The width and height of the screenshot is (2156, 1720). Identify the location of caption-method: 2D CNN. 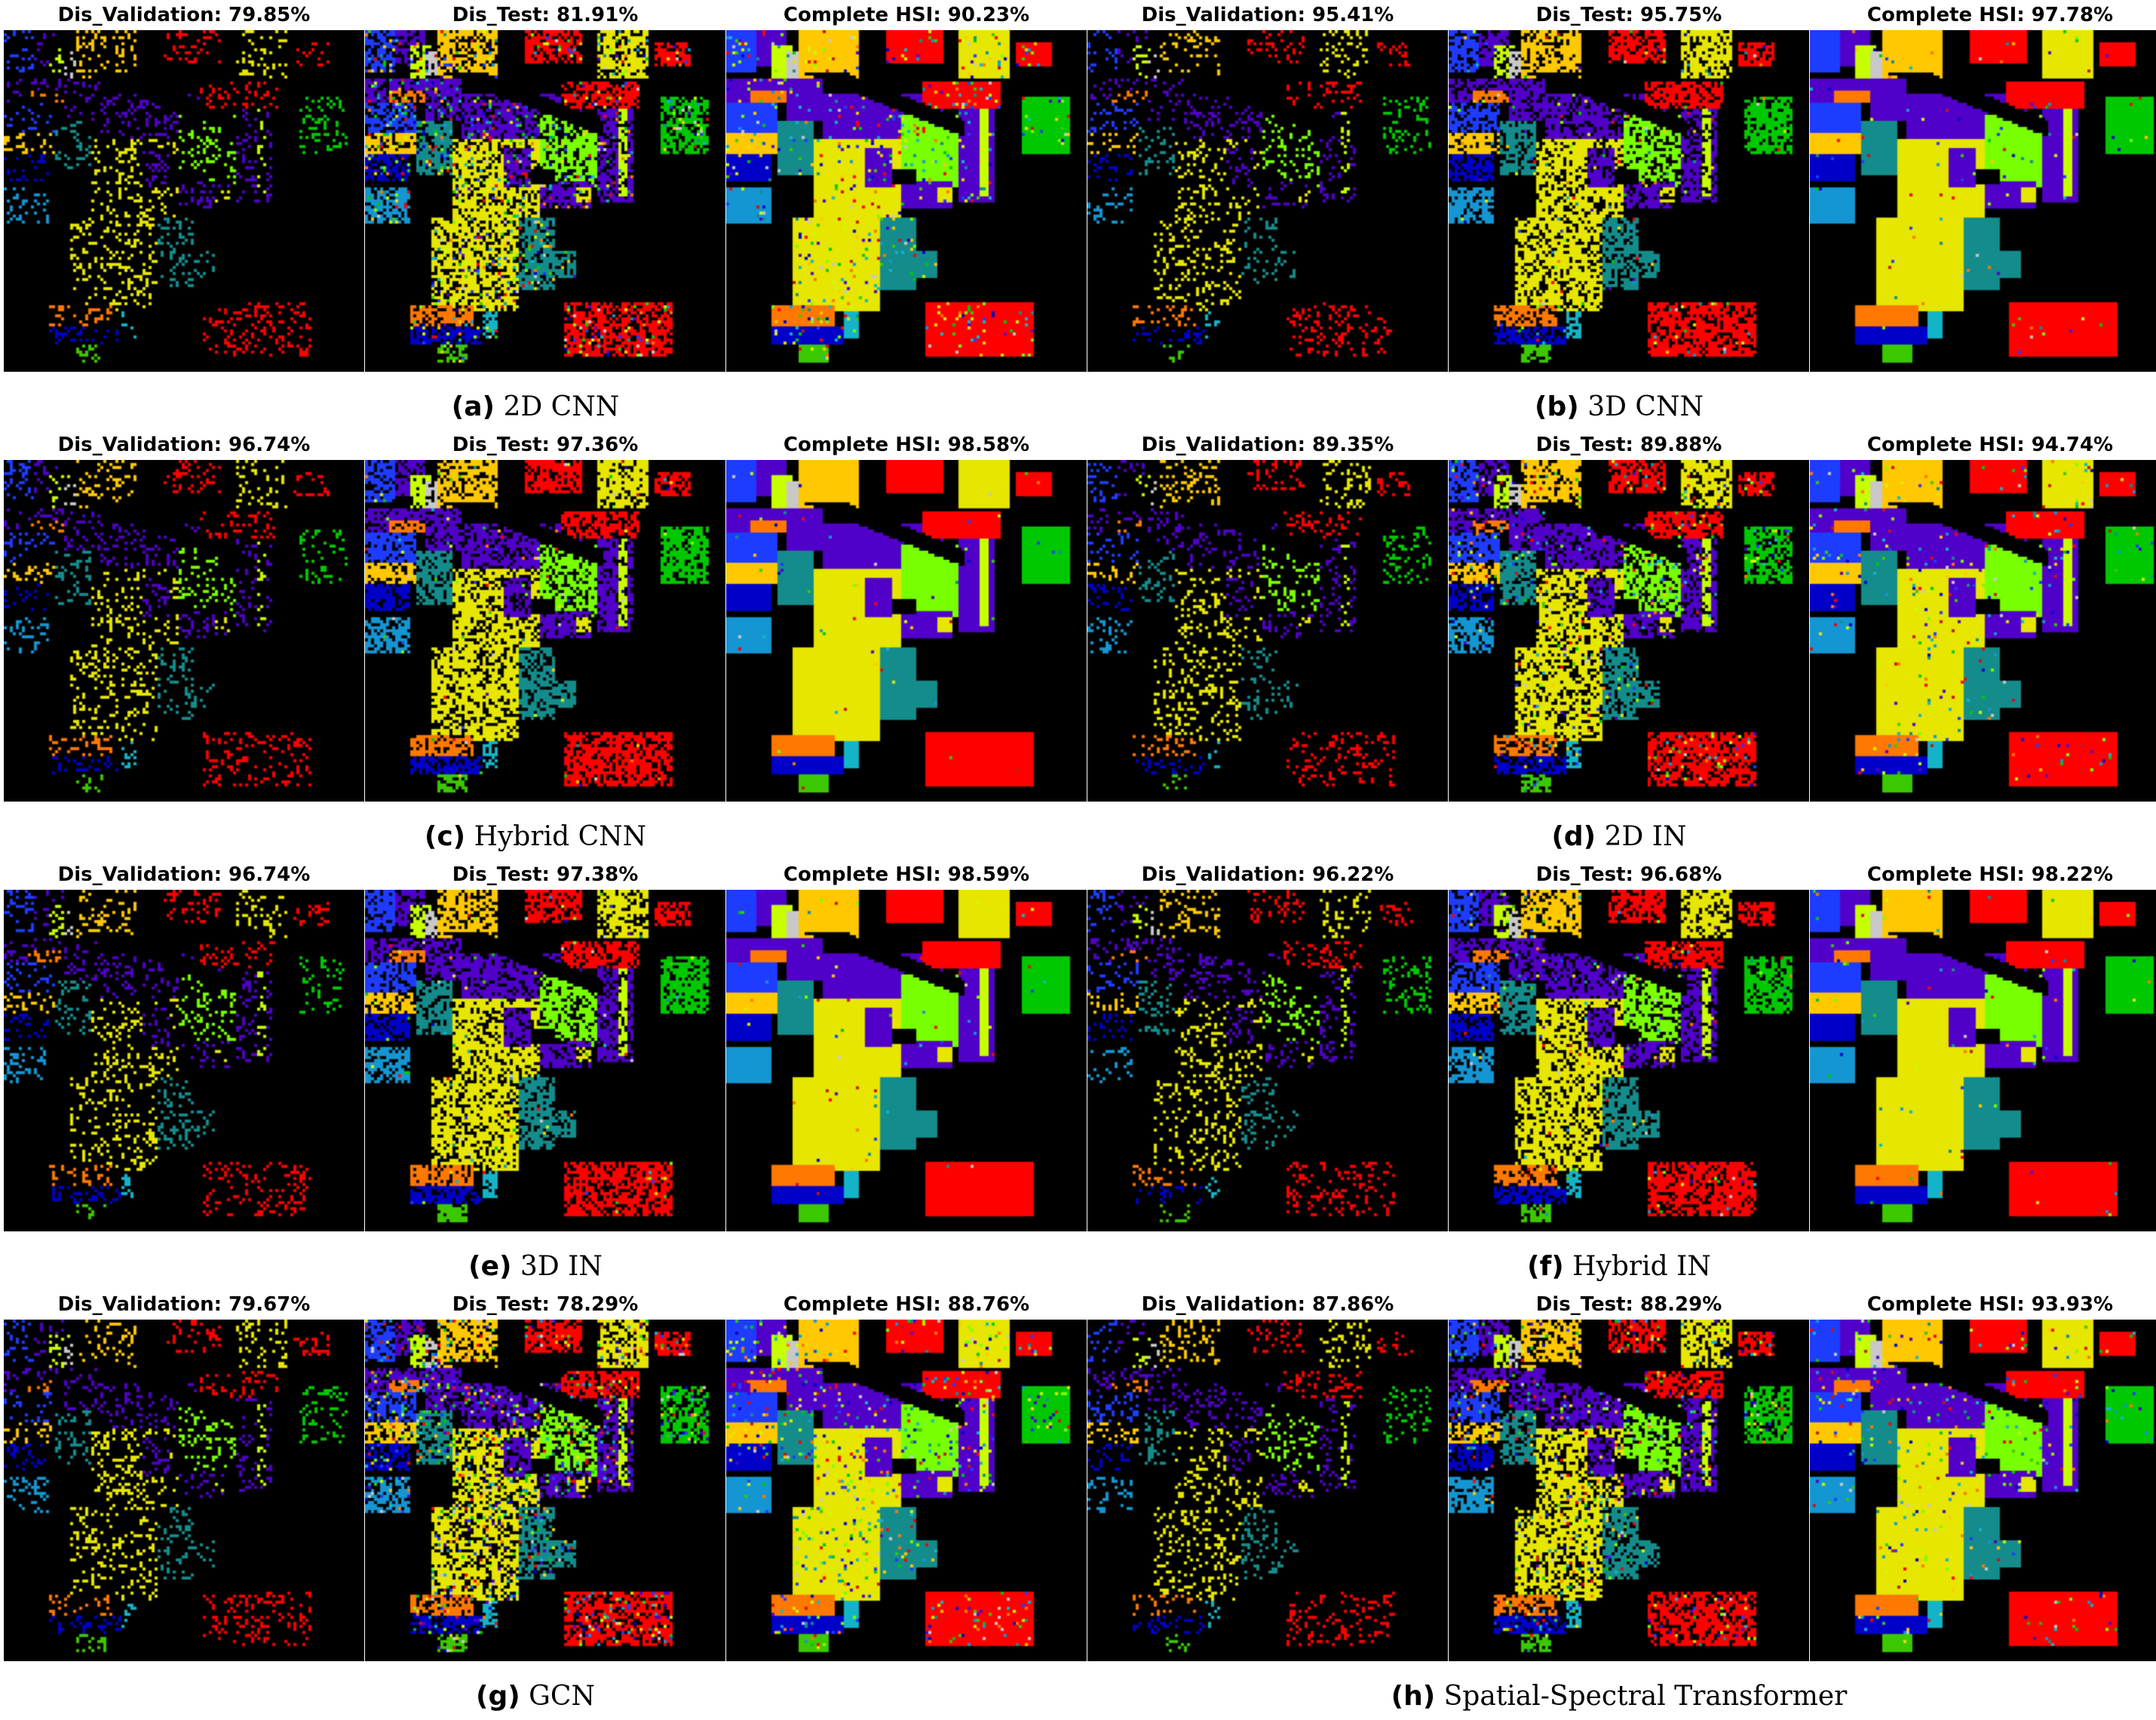
(562, 406).